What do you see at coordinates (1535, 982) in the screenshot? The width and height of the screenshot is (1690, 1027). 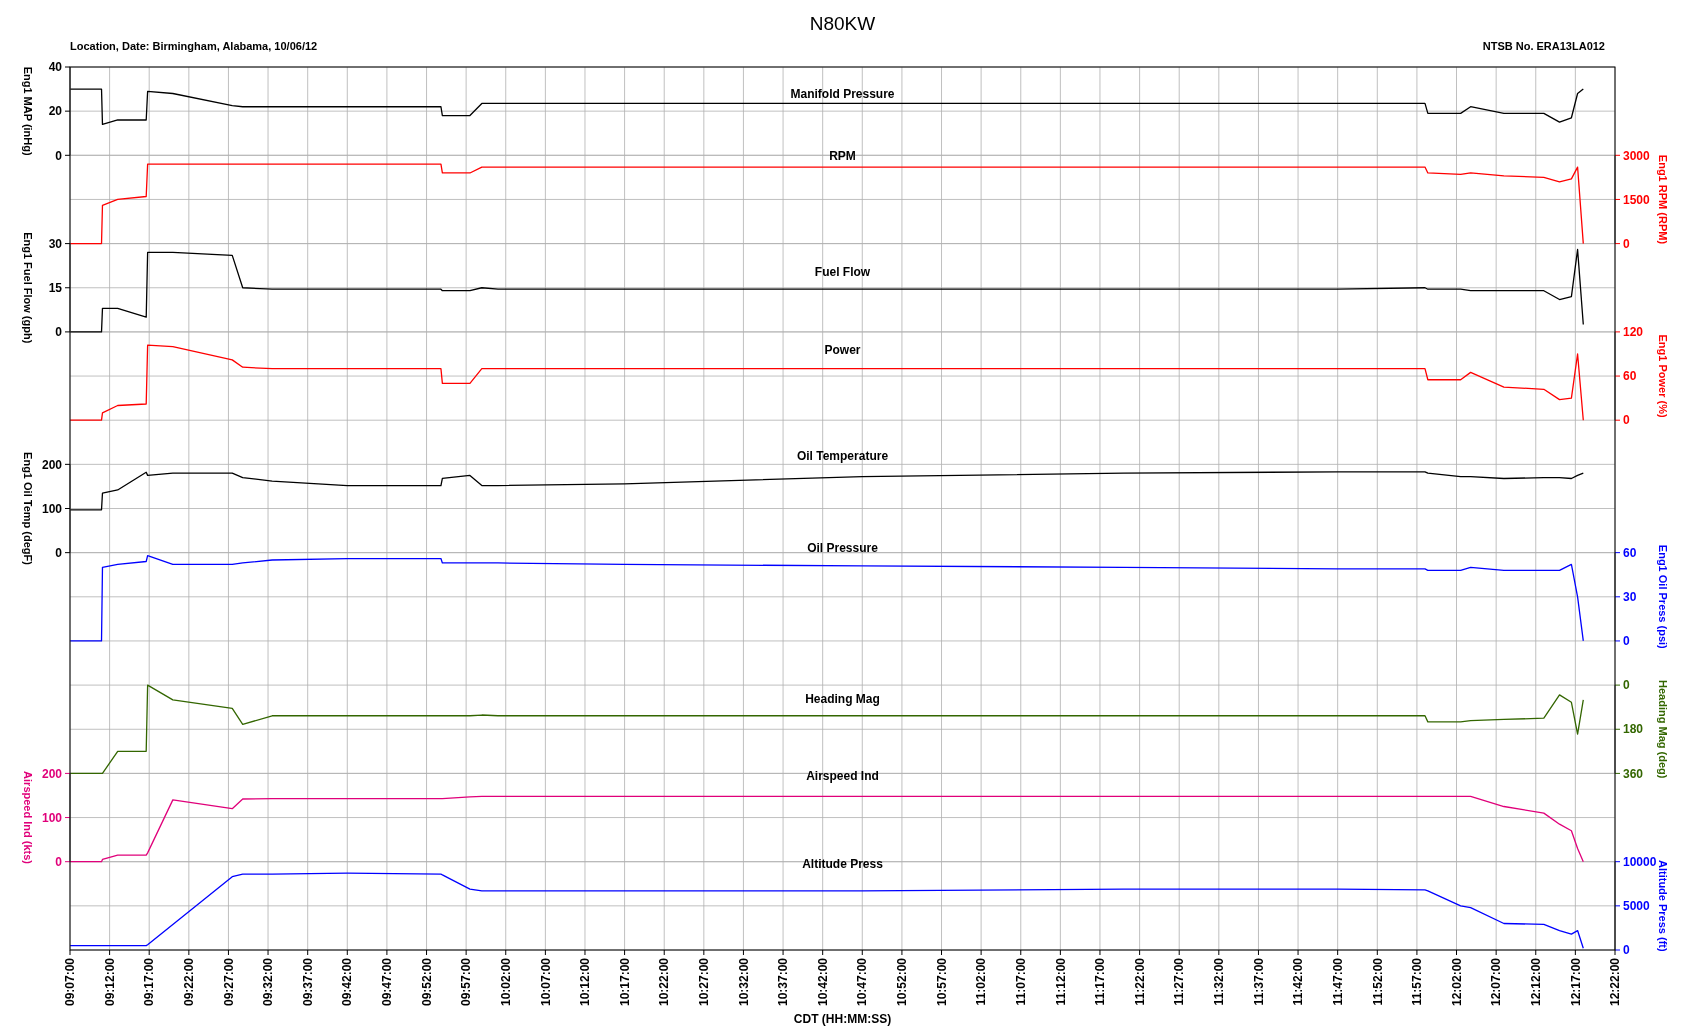 I see `x-tick-label: 12:12:00` at bounding box center [1535, 982].